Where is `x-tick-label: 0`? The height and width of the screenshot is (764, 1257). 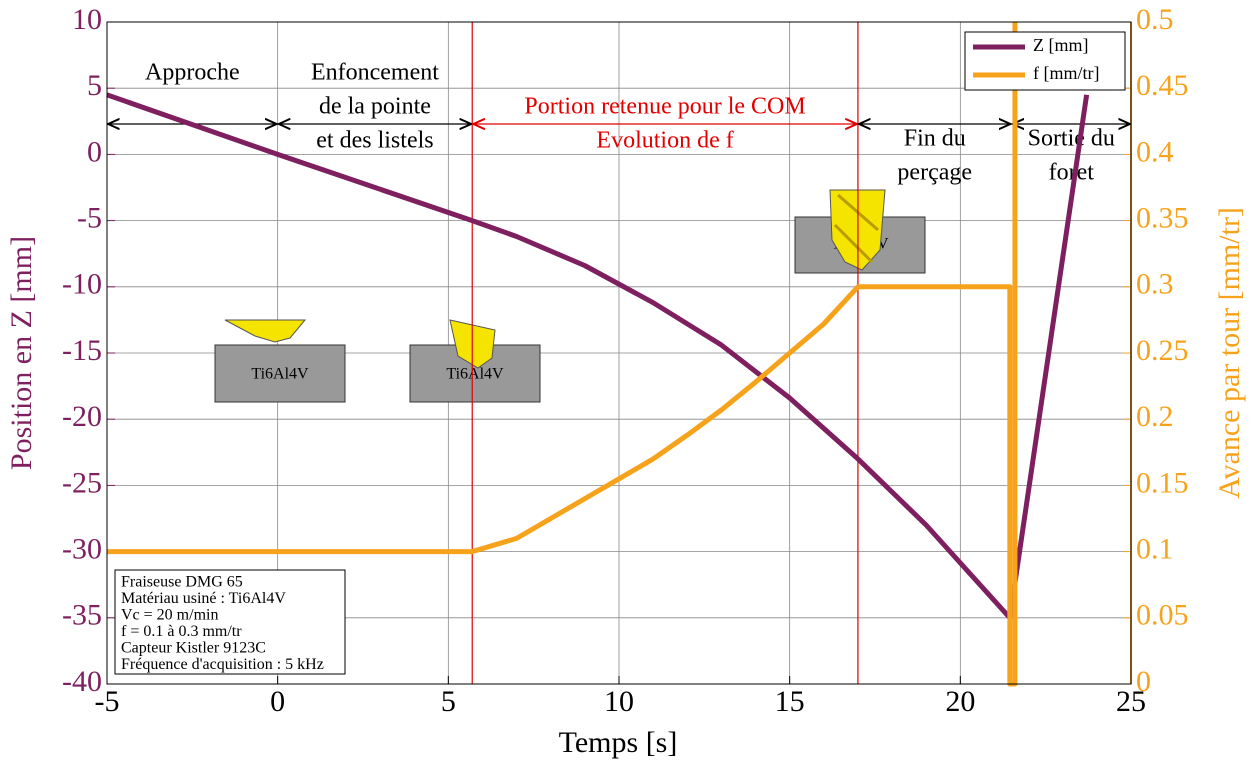
x-tick-label: 0 is located at coordinates (277, 701).